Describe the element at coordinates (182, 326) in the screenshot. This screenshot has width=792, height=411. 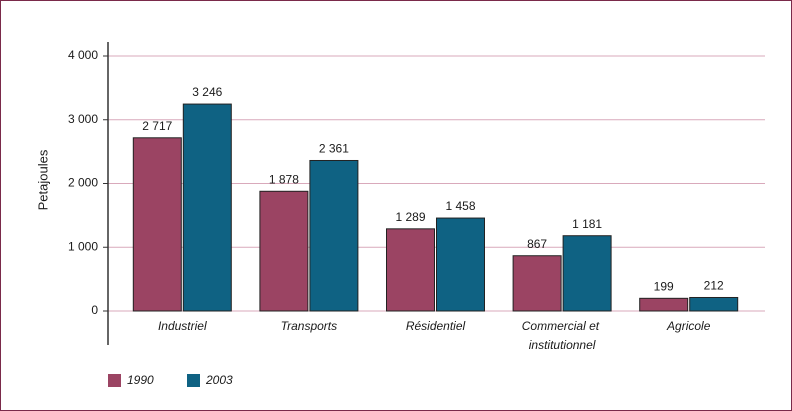
I see `x-tick-label: Industriel` at that location.